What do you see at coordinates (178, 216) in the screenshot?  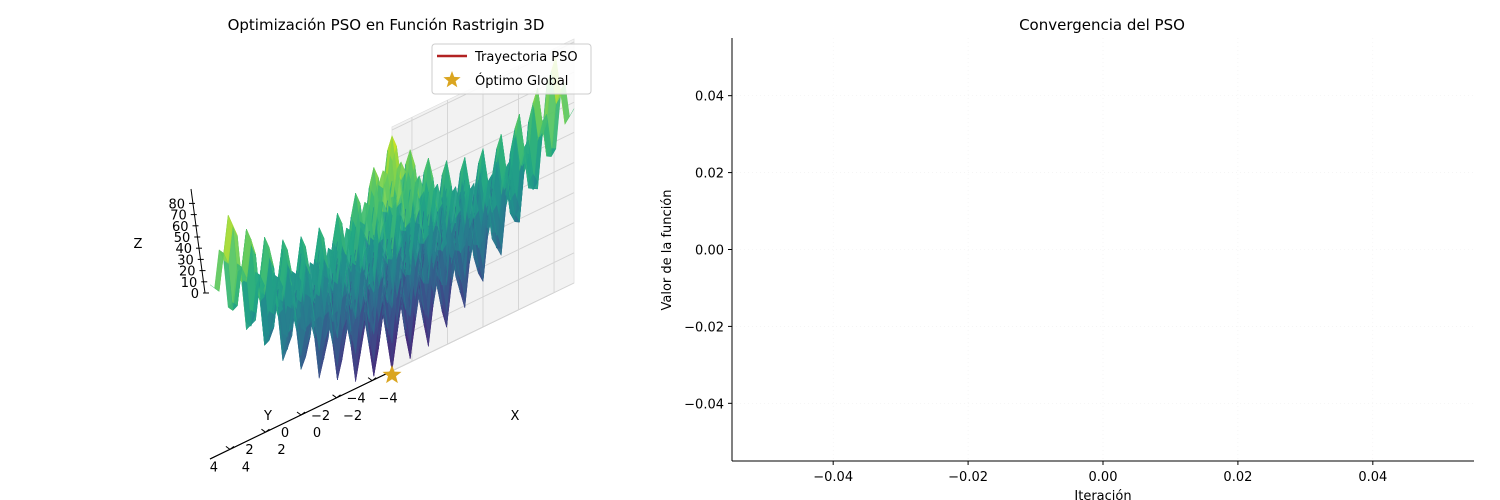 I see `surface-z-tick-label: 70` at bounding box center [178, 216].